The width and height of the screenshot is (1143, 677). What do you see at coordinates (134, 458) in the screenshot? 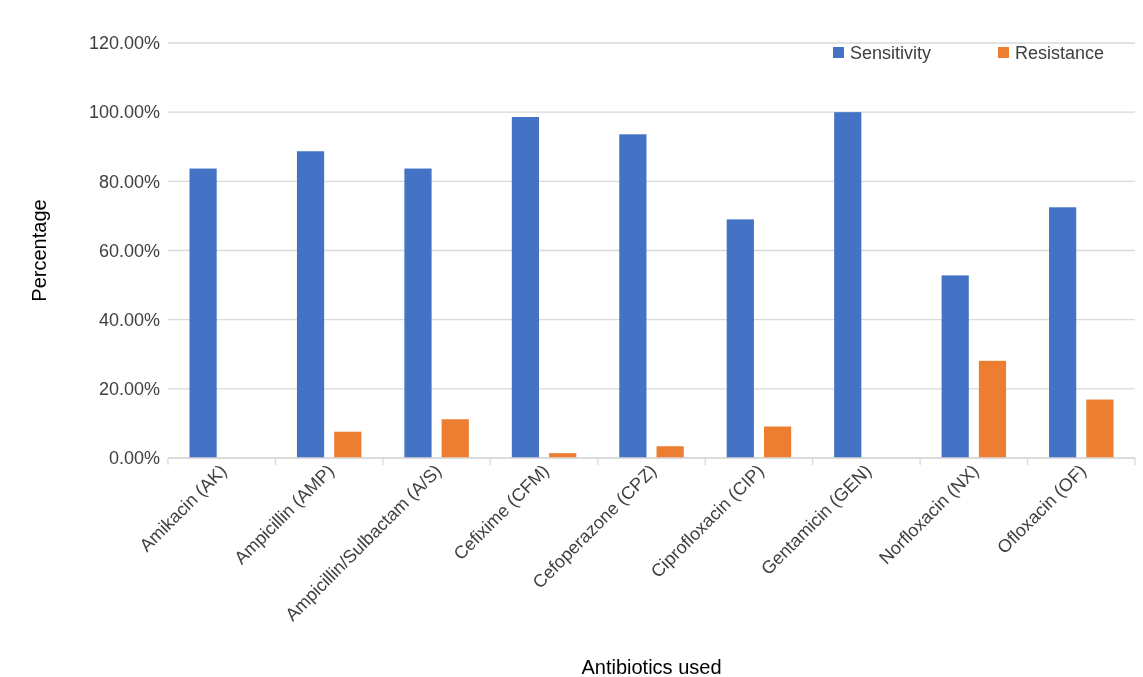
I see `y-tick-label: 0.00%` at bounding box center [134, 458].